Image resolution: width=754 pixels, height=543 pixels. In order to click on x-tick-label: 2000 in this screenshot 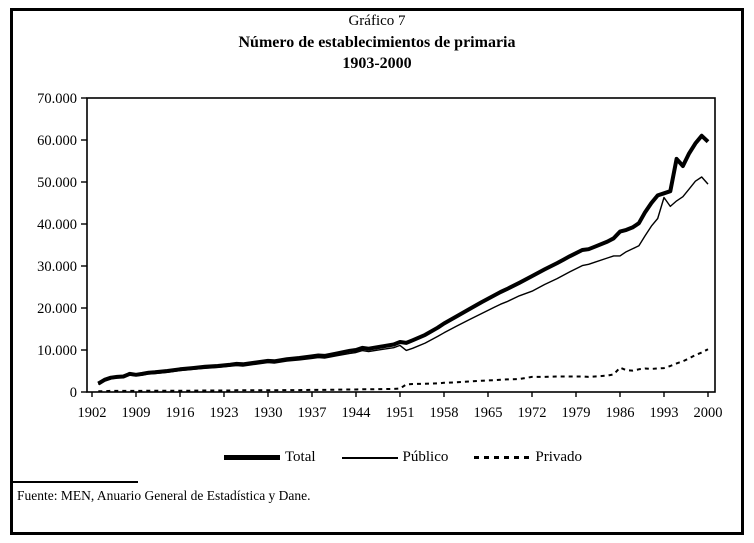, I will do `click(707, 413)`.